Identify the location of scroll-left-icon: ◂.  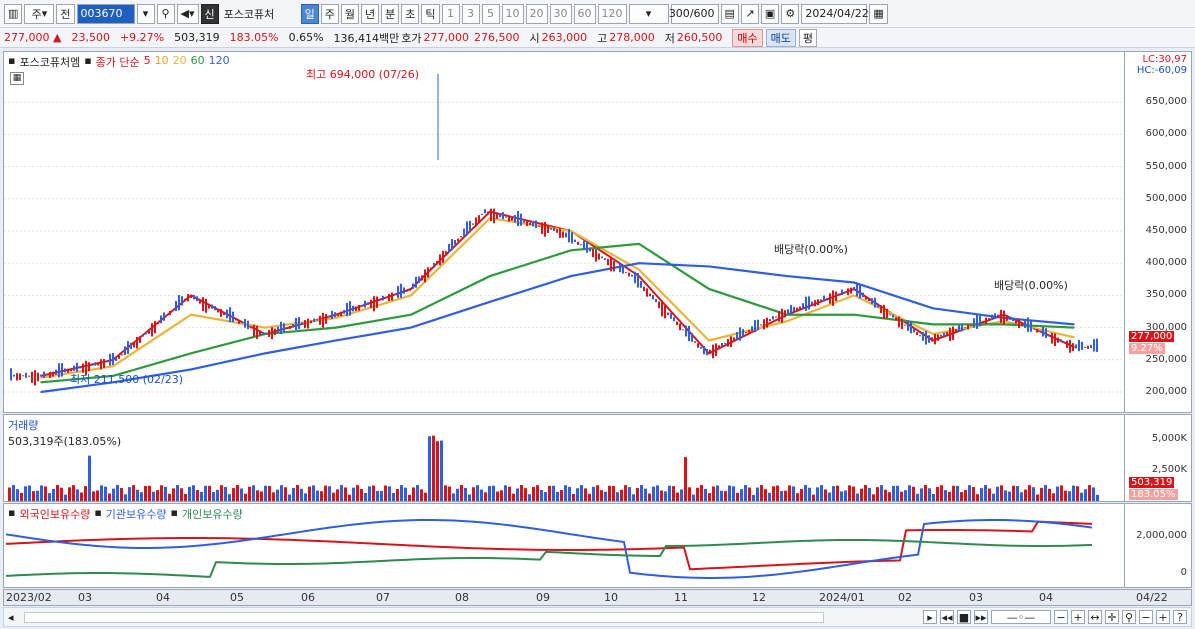
(11, 617).